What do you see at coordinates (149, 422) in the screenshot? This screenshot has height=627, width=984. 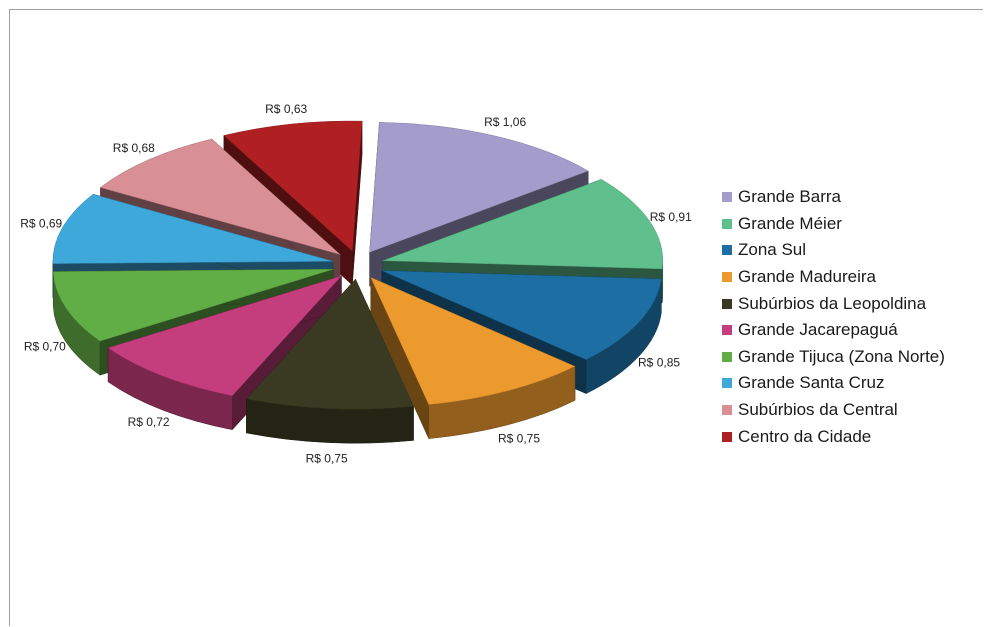 I see `slice-value-label: R$ 0,72` at bounding box center [149, 422].